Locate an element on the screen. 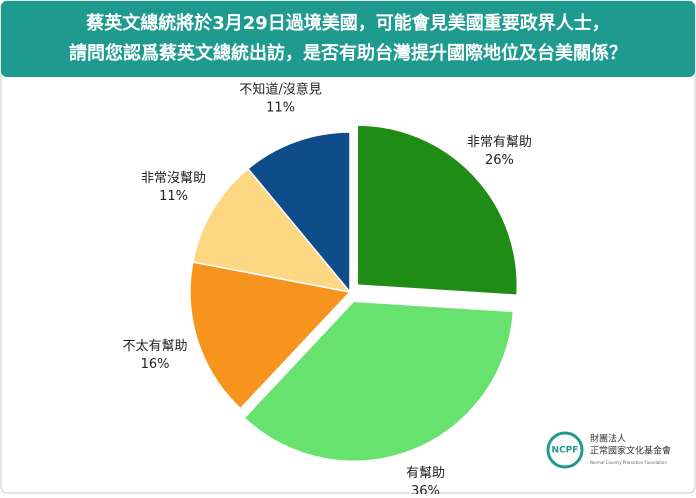 The image size is (696, 498). chart-title: 請問您認爲蔡英文總統出訪，是否有助台灣提升國際地位及台美關係？ is located at coordinates (348, 53).